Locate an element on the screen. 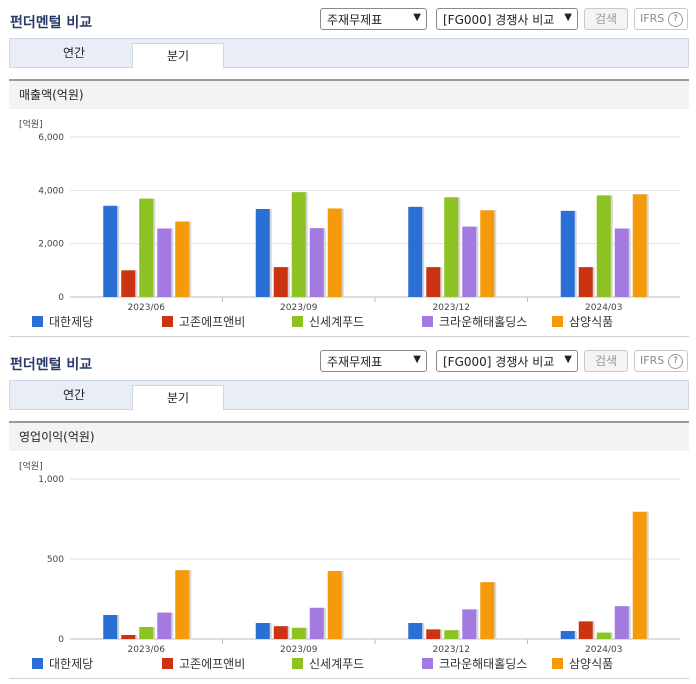 The image size is (696, 684). y-tick-label: 1,000 is located at coordinates (51, 480).